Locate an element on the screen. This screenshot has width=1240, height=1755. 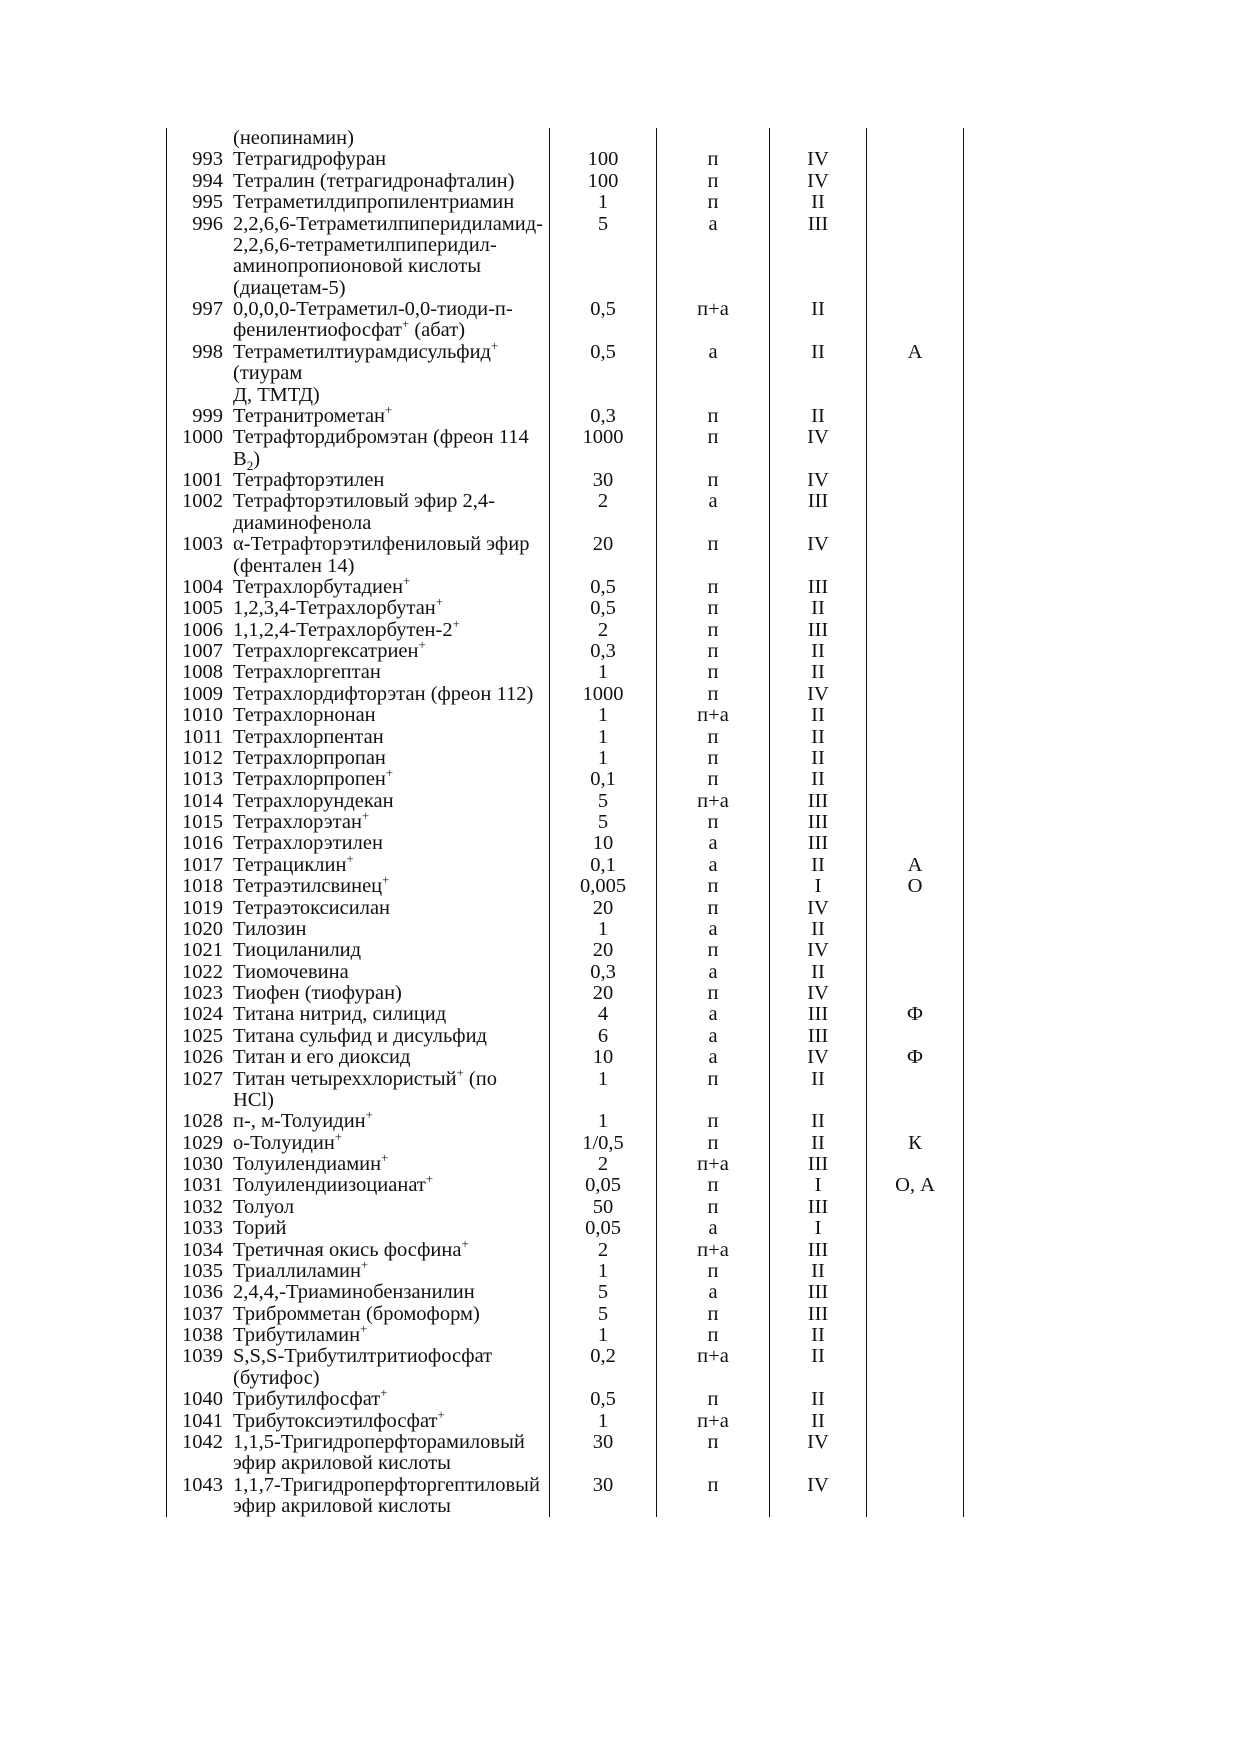
substance-name-line: Тетрахлоргептан is located at coordinates (307, 672).